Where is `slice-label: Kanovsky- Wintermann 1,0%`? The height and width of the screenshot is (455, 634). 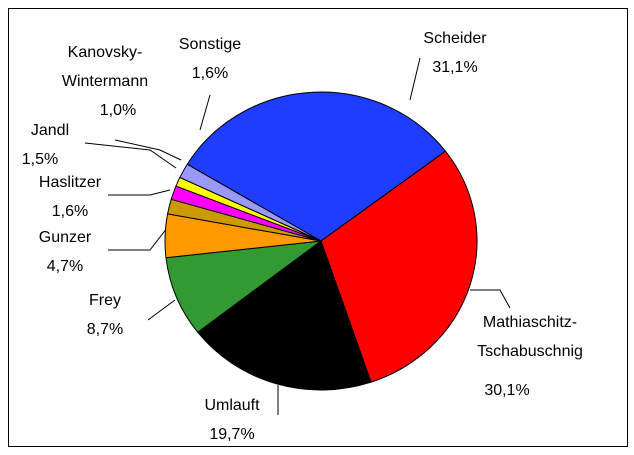 slice-label: Kanovsky- Wintermann 1,0% is located at coordinates (105, 81).